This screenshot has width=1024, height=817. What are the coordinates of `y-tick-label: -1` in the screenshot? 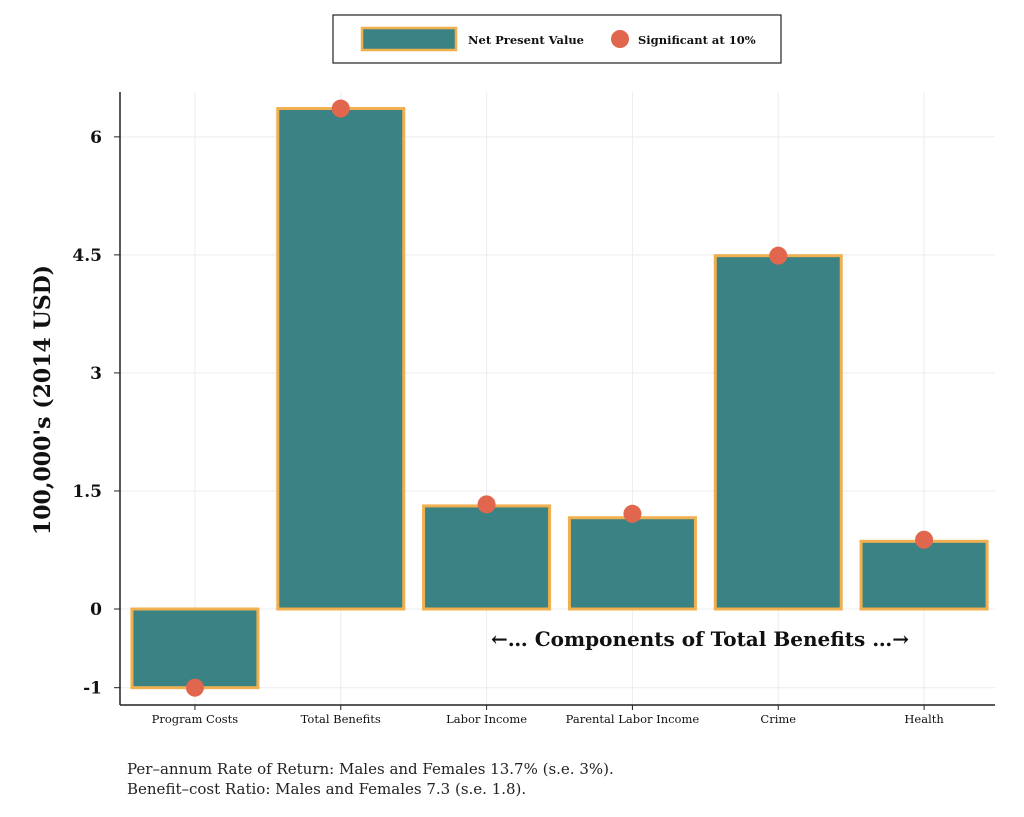 It's located at (92, 689).